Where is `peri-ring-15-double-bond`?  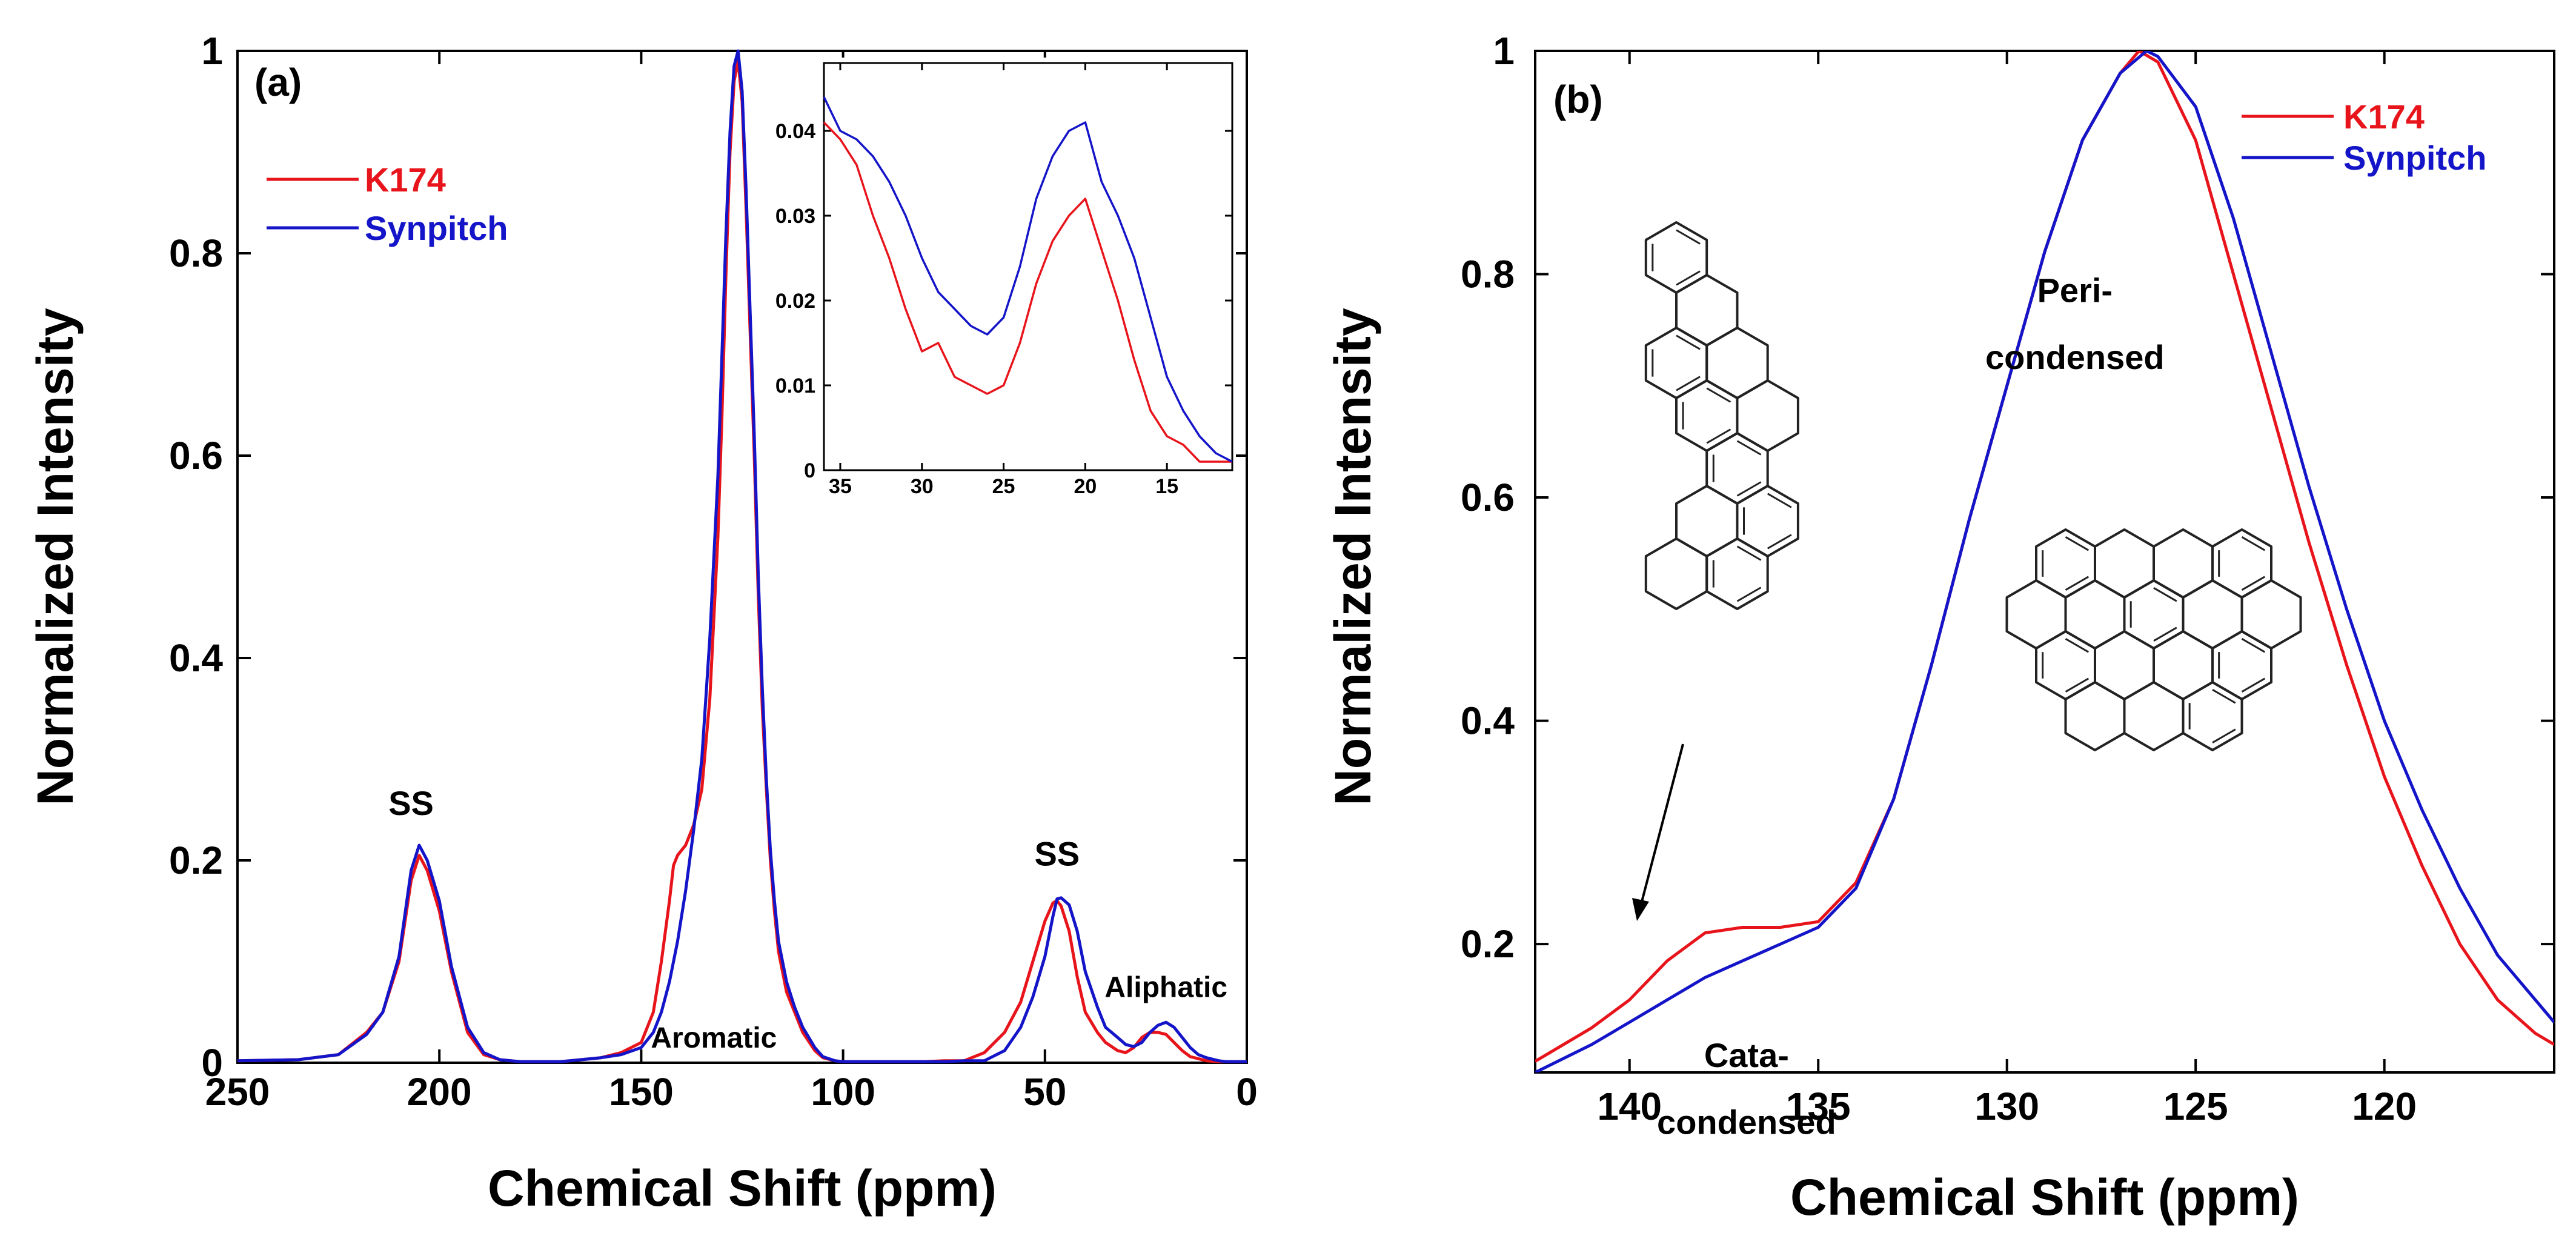
peri-ring-15-double-bond is located at coordinates (2224, 735).